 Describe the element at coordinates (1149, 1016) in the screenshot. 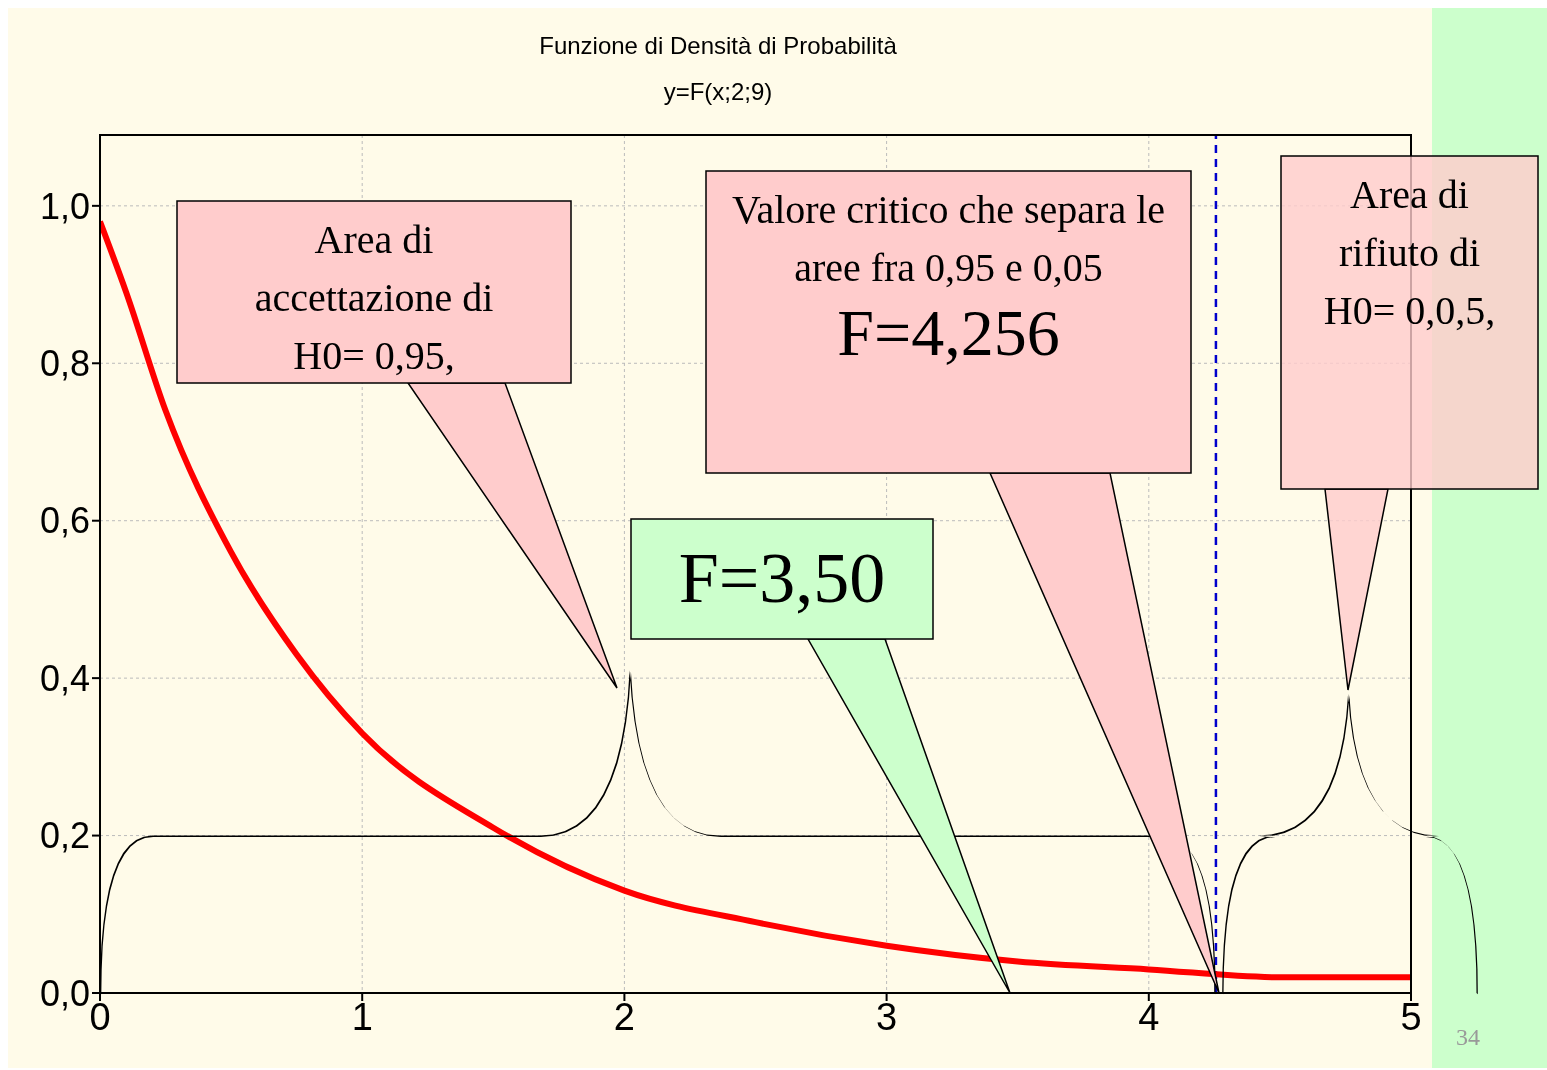

I see `x-tick-label: 4` at that location.